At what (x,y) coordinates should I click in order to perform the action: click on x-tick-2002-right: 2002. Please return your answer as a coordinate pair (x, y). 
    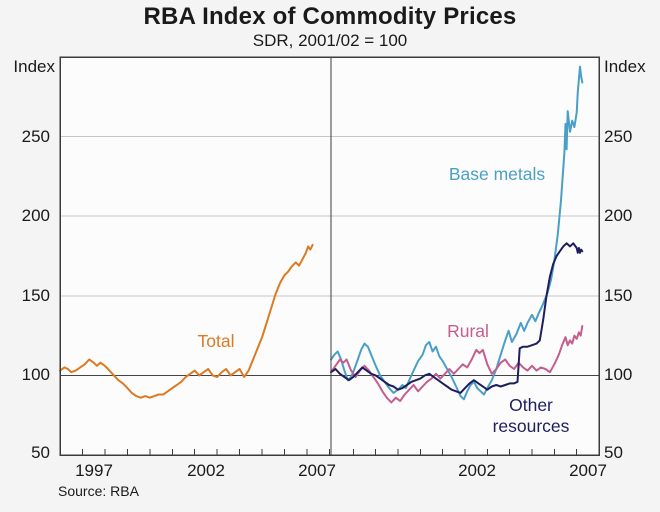
    Looking at the image, I should click on (477, 470).